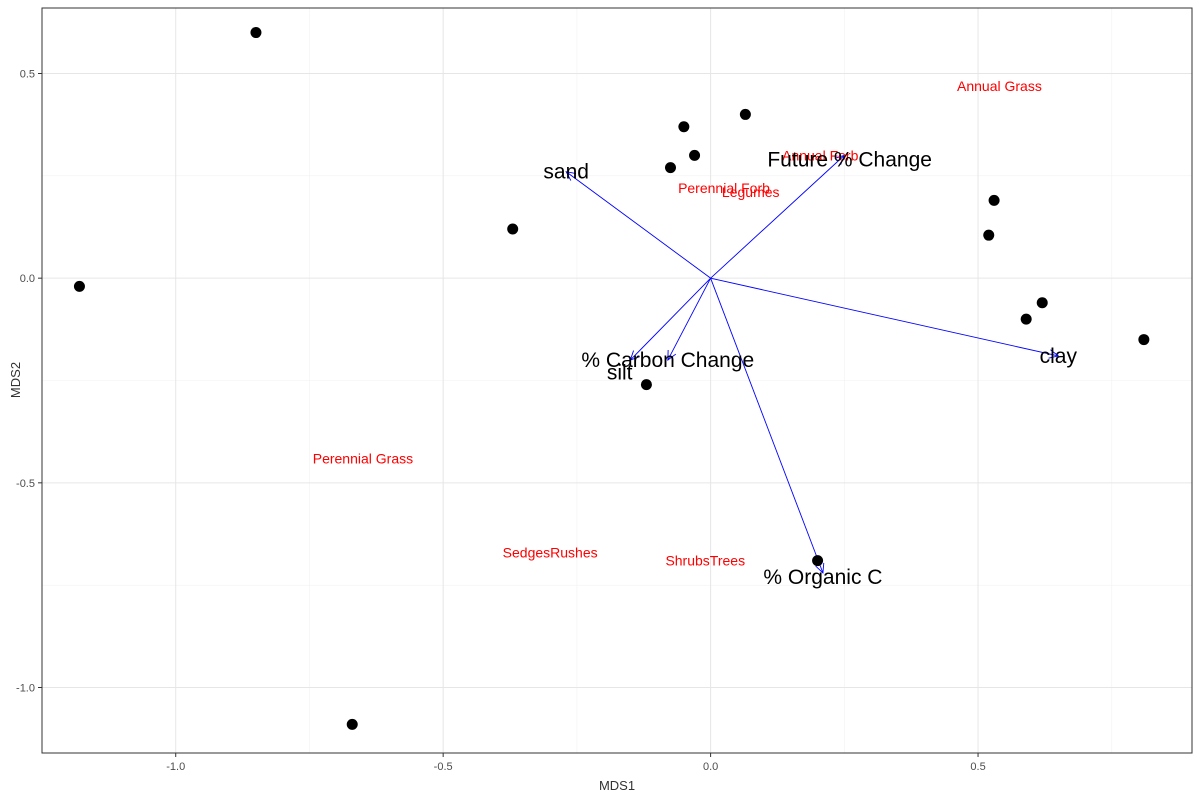 This screenshot has width=1200, height=800. Describe the element at coordinates (363, 458) in the screenshot. I see `species-label: Perennial Grass` at that location.